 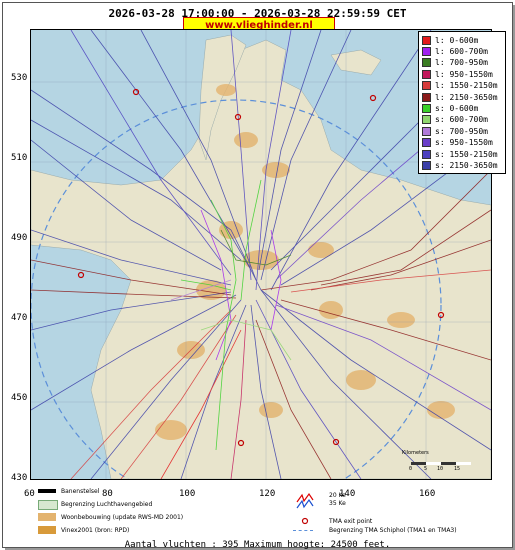 I want to click on legend-entry: l: 600-700m, so click(x=455, y=51).